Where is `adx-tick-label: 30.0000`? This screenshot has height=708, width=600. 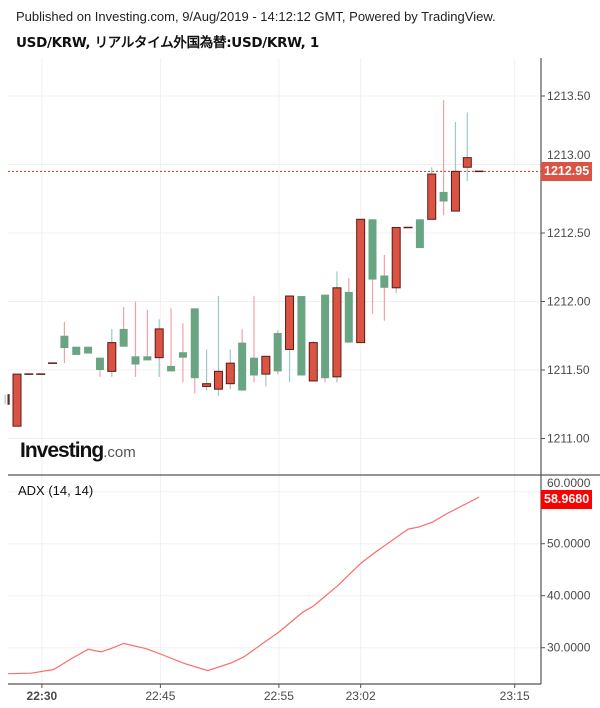
adx-tick-label: 30.0000 is located at coordinates (569, 648).